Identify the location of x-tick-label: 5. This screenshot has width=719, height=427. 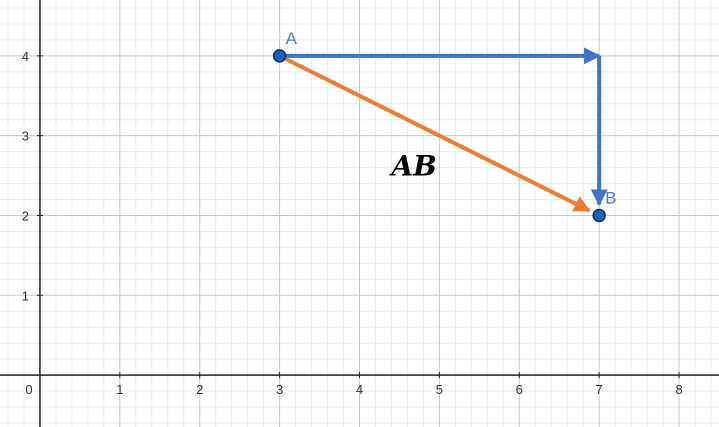
(439, 389).